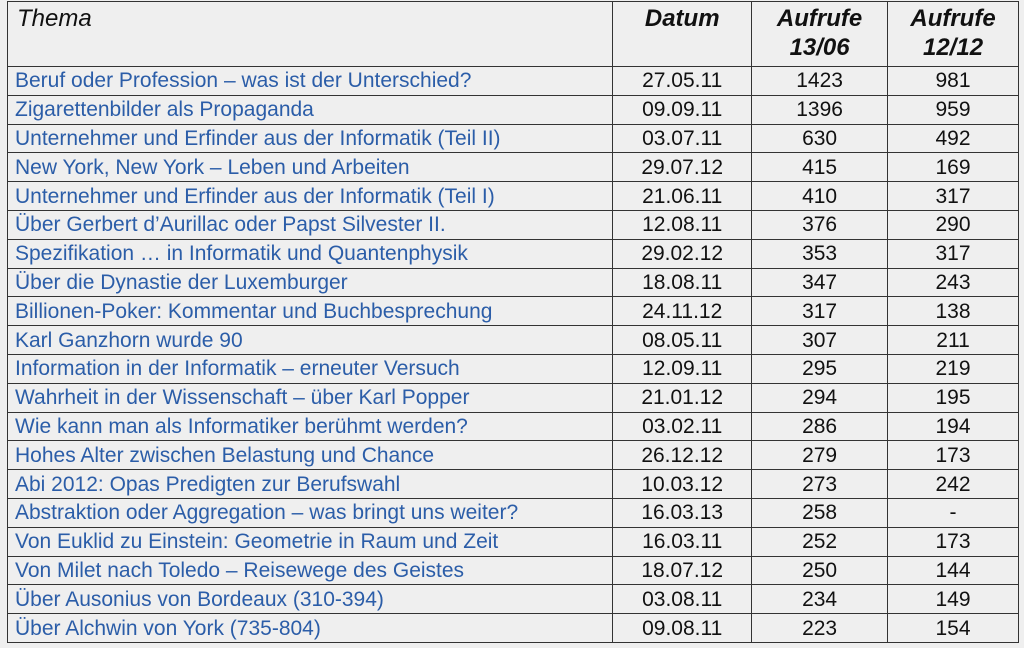 The width and height of the screenshot is (1024, 648). Describe the element at coordinates (953, 512) in the screenshot. I see `views-1212-cell: -` at that location.